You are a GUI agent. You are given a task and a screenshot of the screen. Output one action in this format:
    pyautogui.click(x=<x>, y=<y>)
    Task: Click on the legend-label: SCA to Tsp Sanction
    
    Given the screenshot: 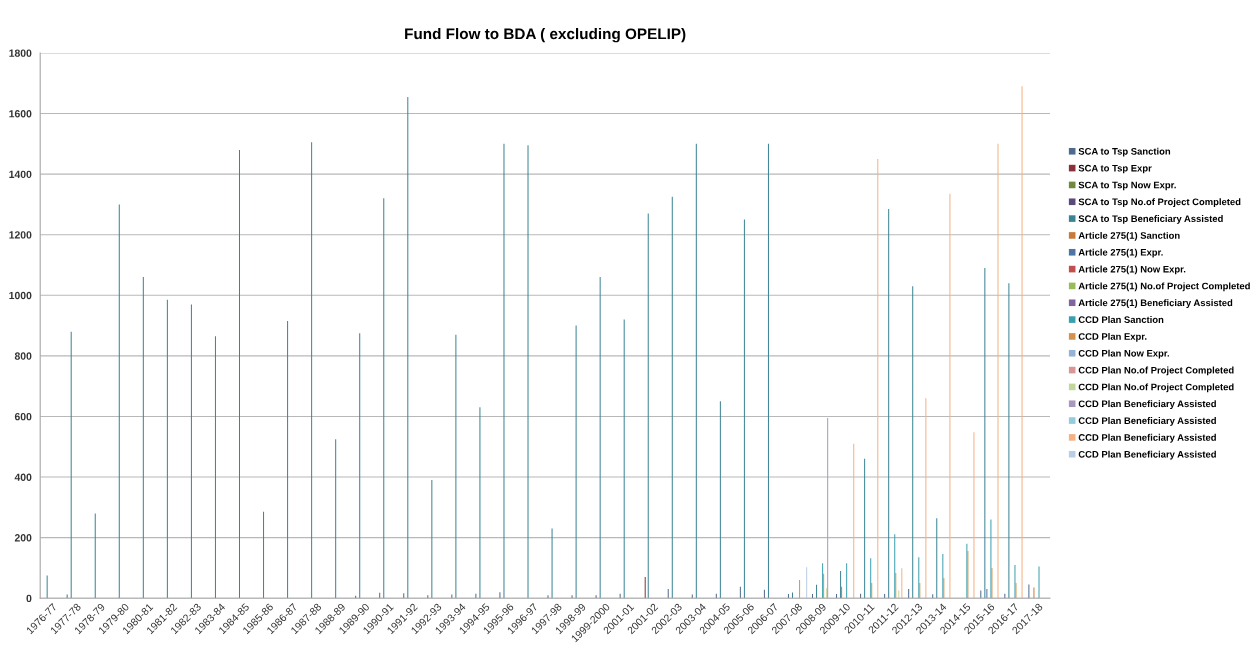 What is the action you would take?
    pyautogui.click(x=1124, y=152)
    